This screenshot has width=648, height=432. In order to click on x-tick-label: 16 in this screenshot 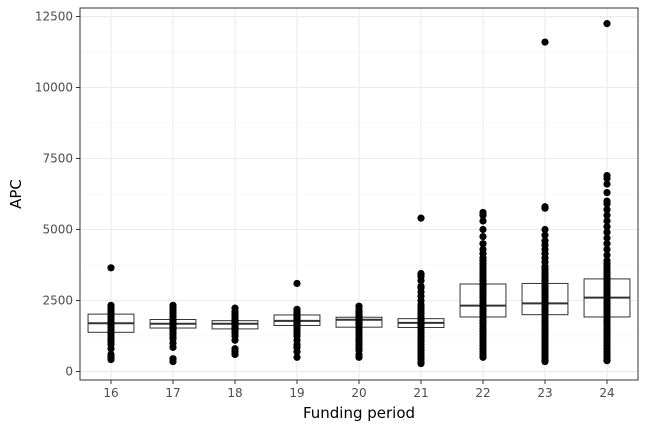, I will do `click(110, 393)`.